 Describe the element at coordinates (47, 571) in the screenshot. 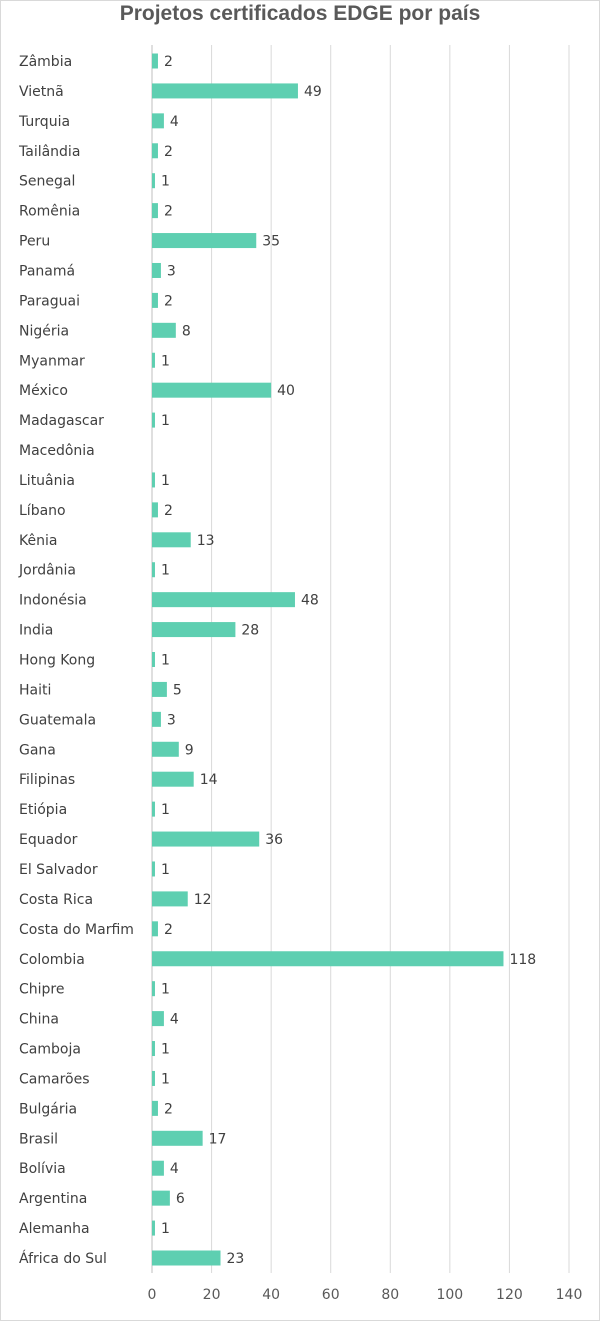

I see `category-label: Jordânia` at that location.